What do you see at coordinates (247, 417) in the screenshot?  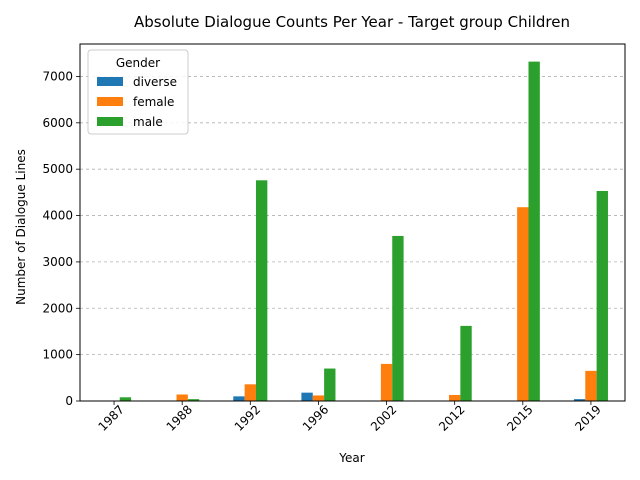 I see `x-tick-label: 1992` at bounding box center [247, 417].